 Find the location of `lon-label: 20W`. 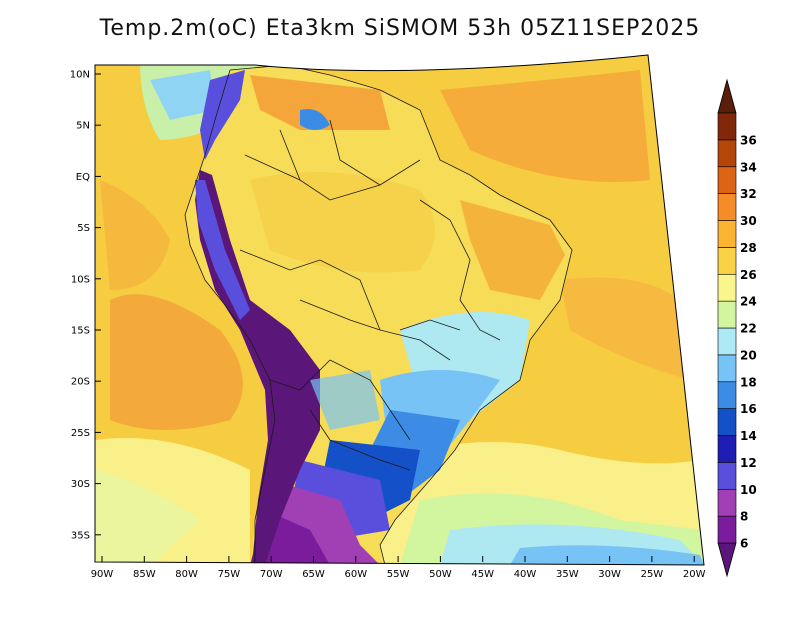

lon-label: 20W is located at coordinates (694, 574).